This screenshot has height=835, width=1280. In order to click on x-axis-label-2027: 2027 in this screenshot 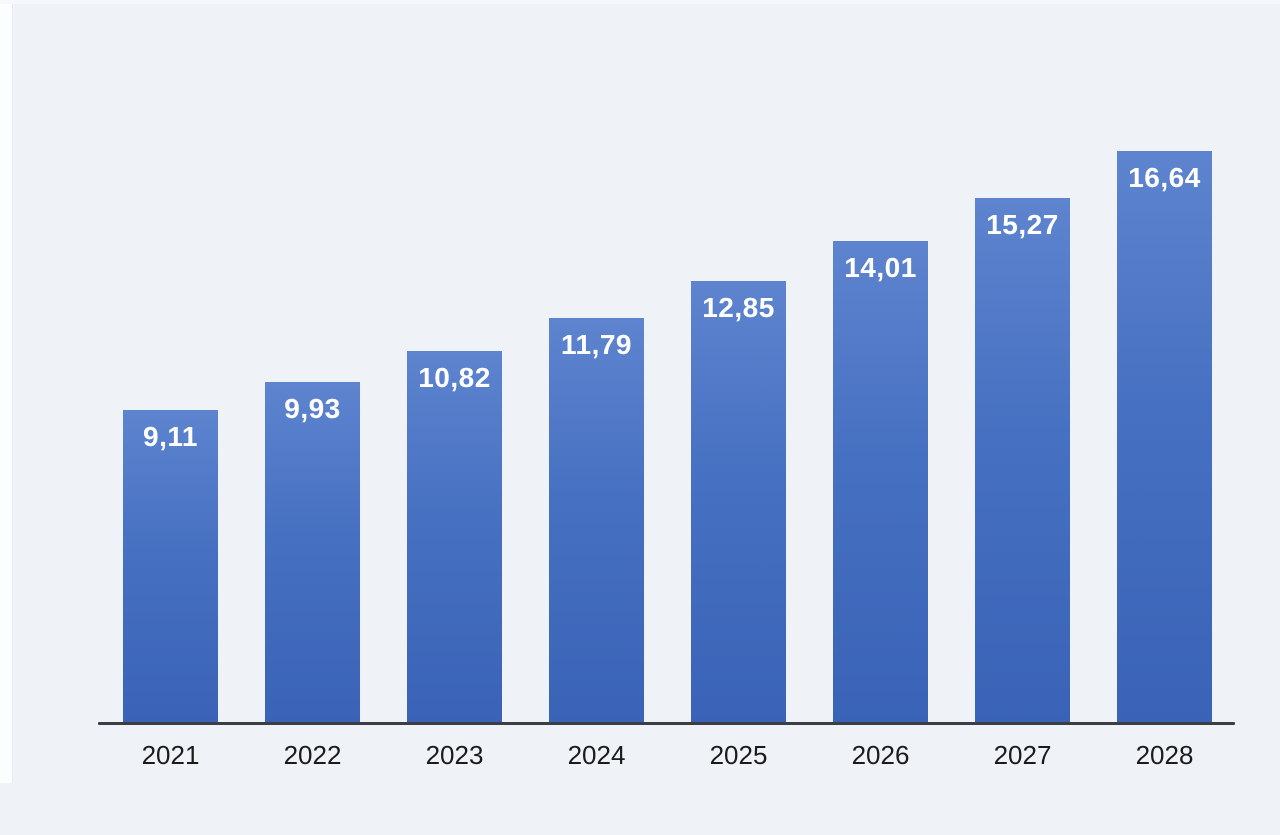, I will do `click(1022, 755)`.